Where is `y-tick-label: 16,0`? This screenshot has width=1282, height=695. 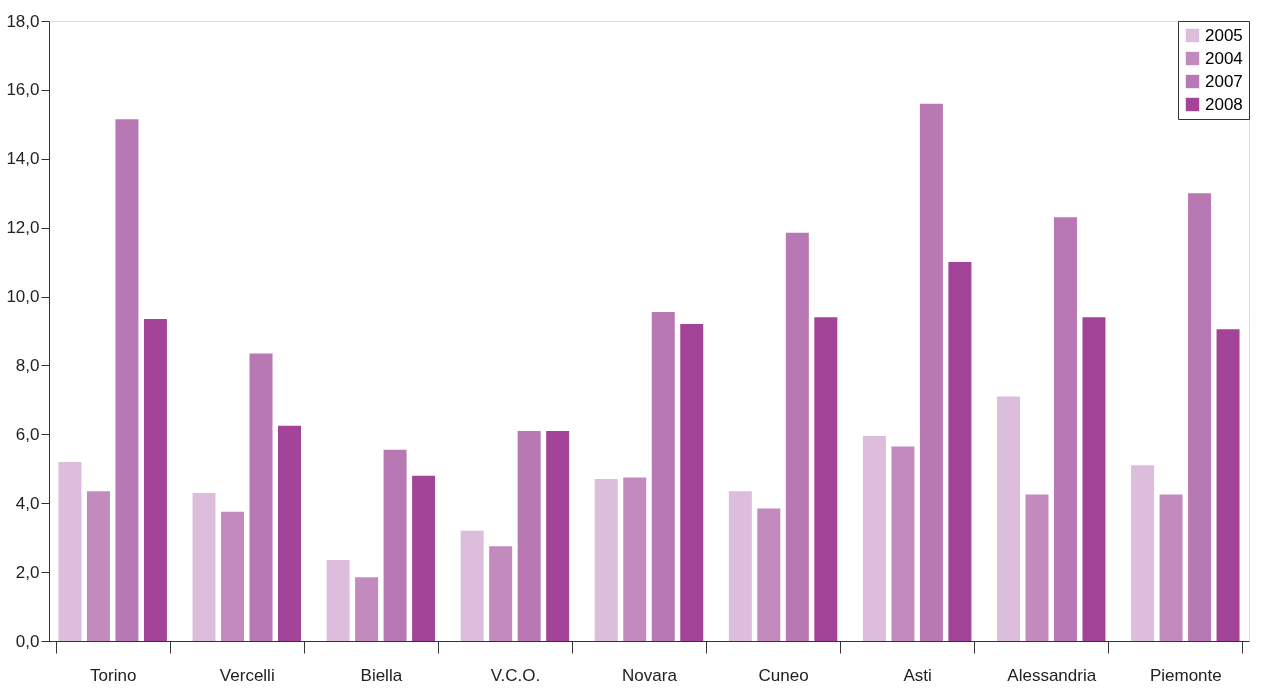
y-tick-label: 16,0 is located at coordinates (23, 90).